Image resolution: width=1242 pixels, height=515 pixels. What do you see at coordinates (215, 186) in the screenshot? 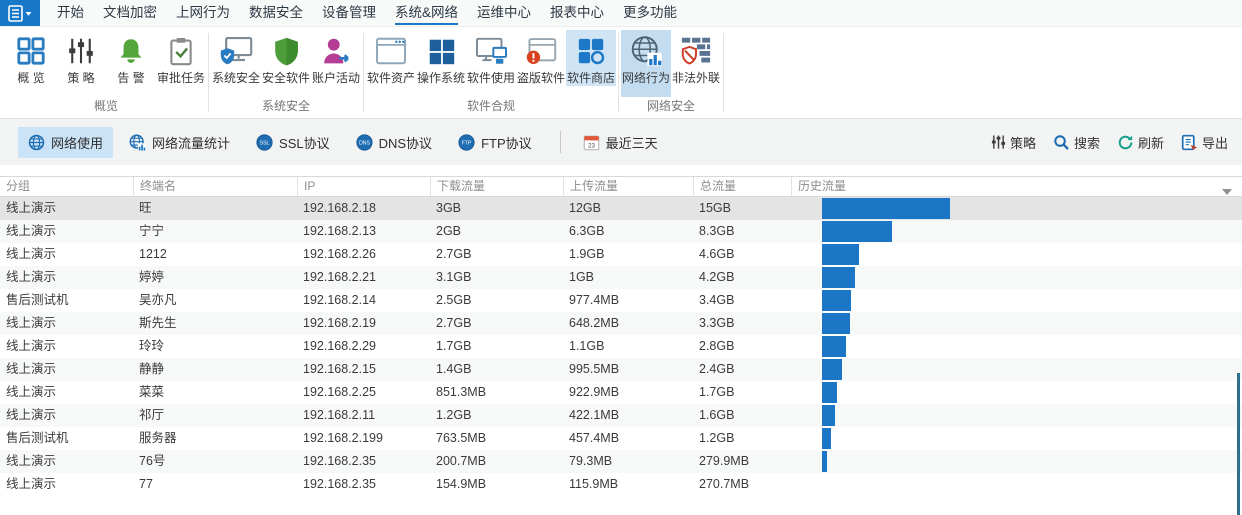
I see `column-header: 终端名` at bounding box center [215, 186].